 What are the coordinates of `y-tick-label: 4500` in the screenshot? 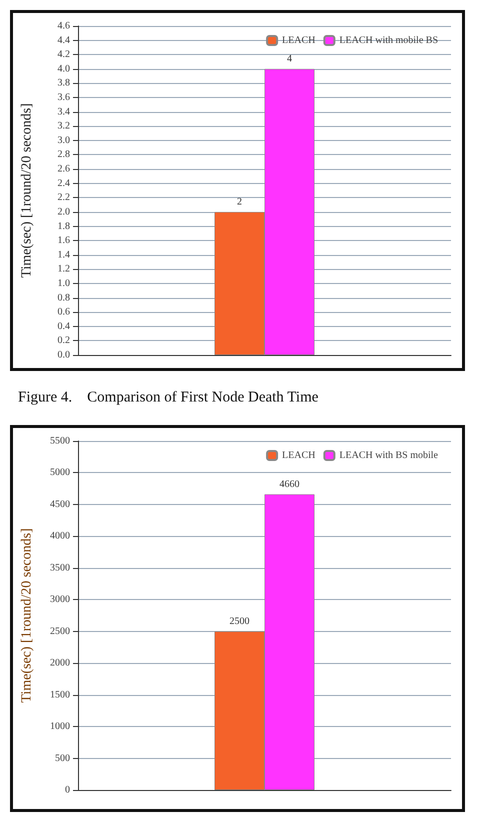 It's located at (60, 504).